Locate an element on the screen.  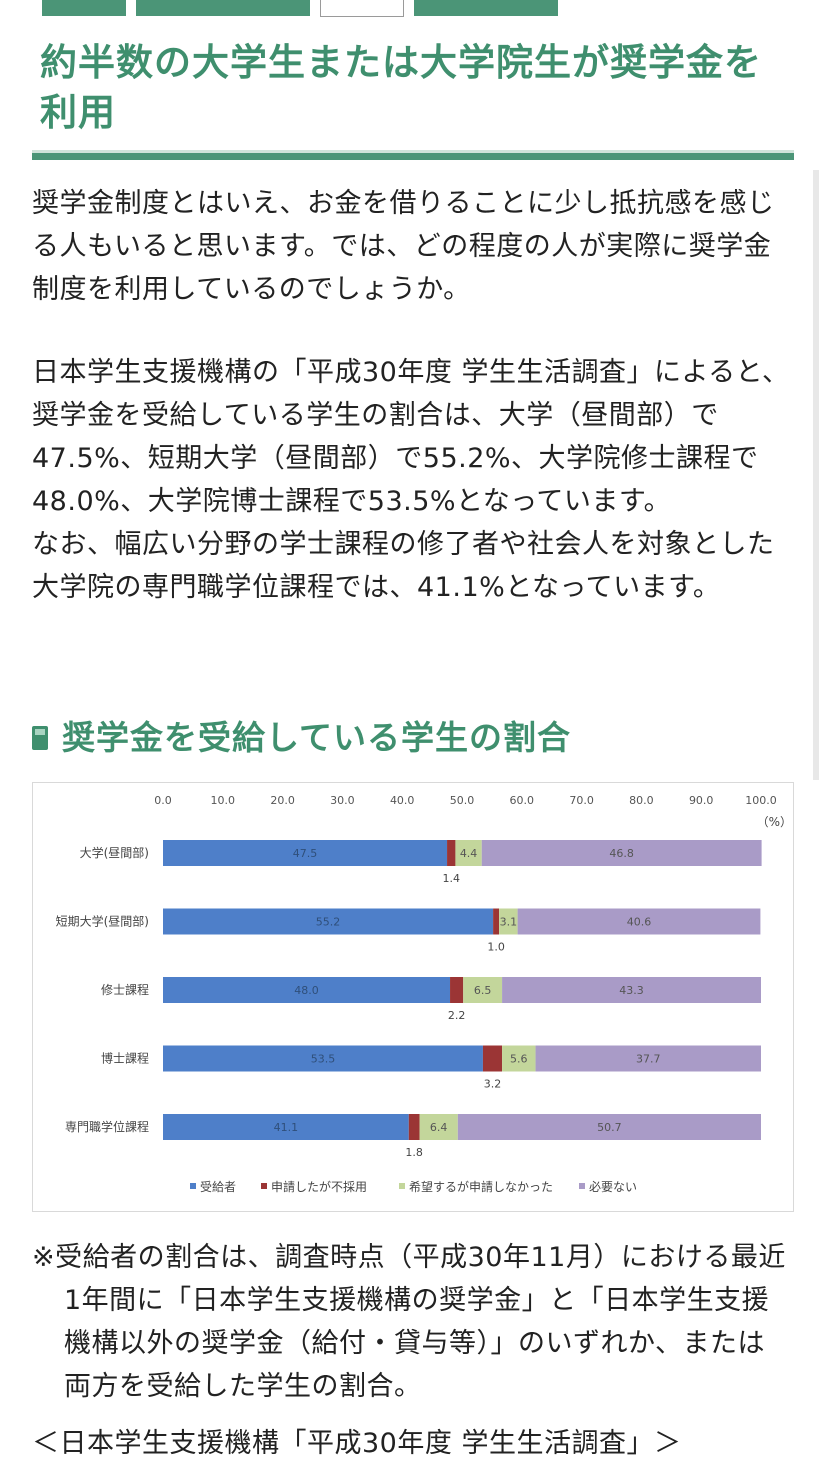
data-label: 1.8 is located at coordinates (414, 1152).